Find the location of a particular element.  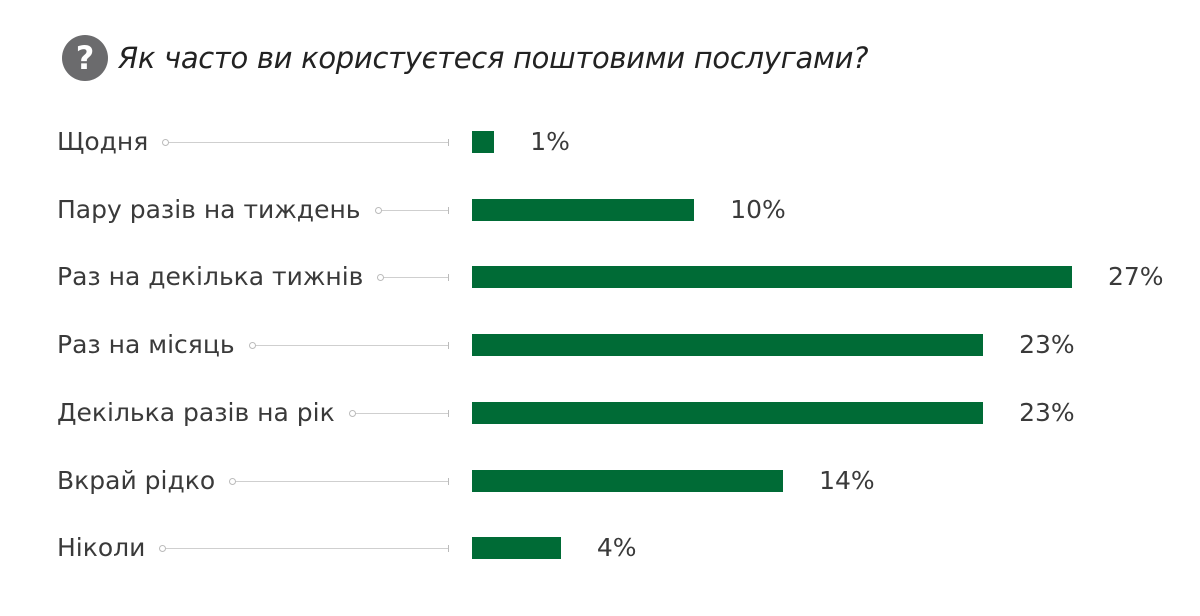

value-label: 27% is located at coordinates (1136, 277).